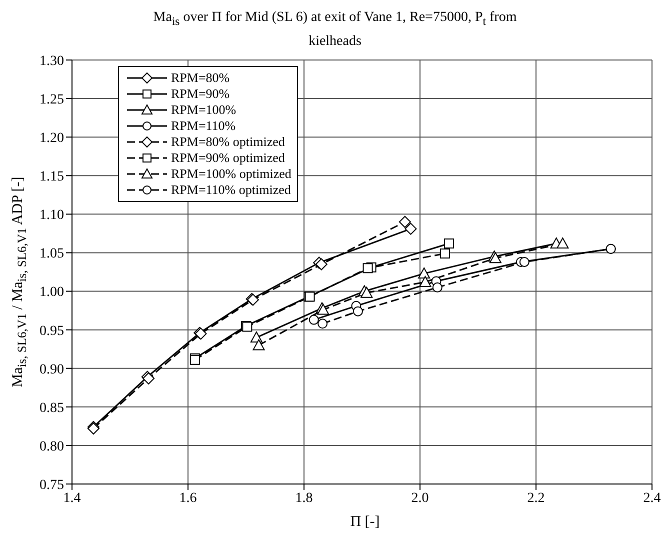  What do you see at coordinates (52, 100) in the screenshot?
I see `y-tick-label: 1.25` at bounding box center [52, 100].